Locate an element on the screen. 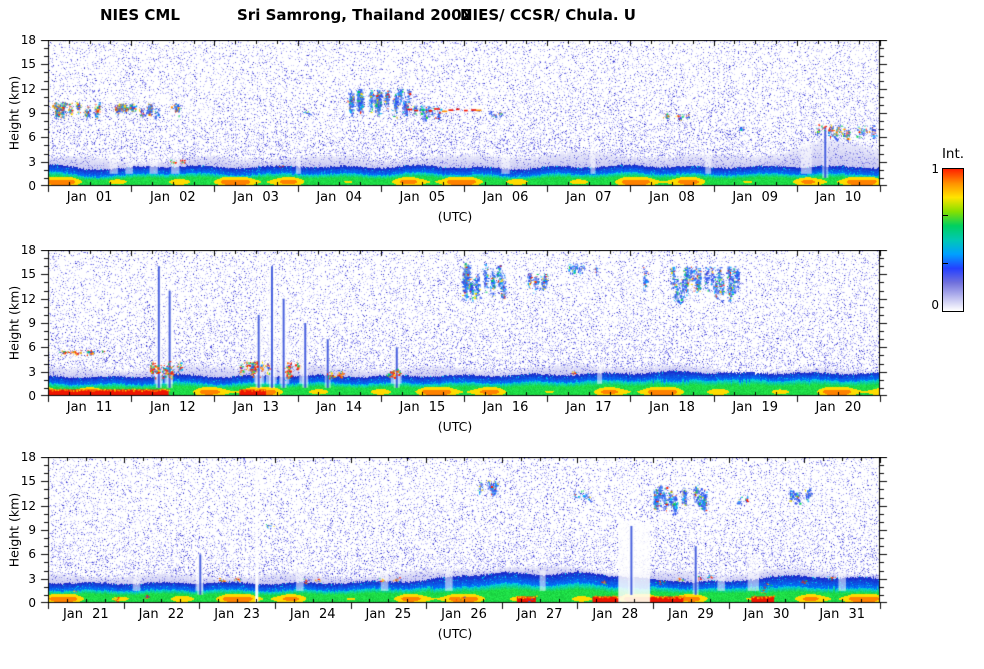 The height and width of the screenshot is (669, 984). x-tick-label: Jan 19 is located at coordinates (755, 407).